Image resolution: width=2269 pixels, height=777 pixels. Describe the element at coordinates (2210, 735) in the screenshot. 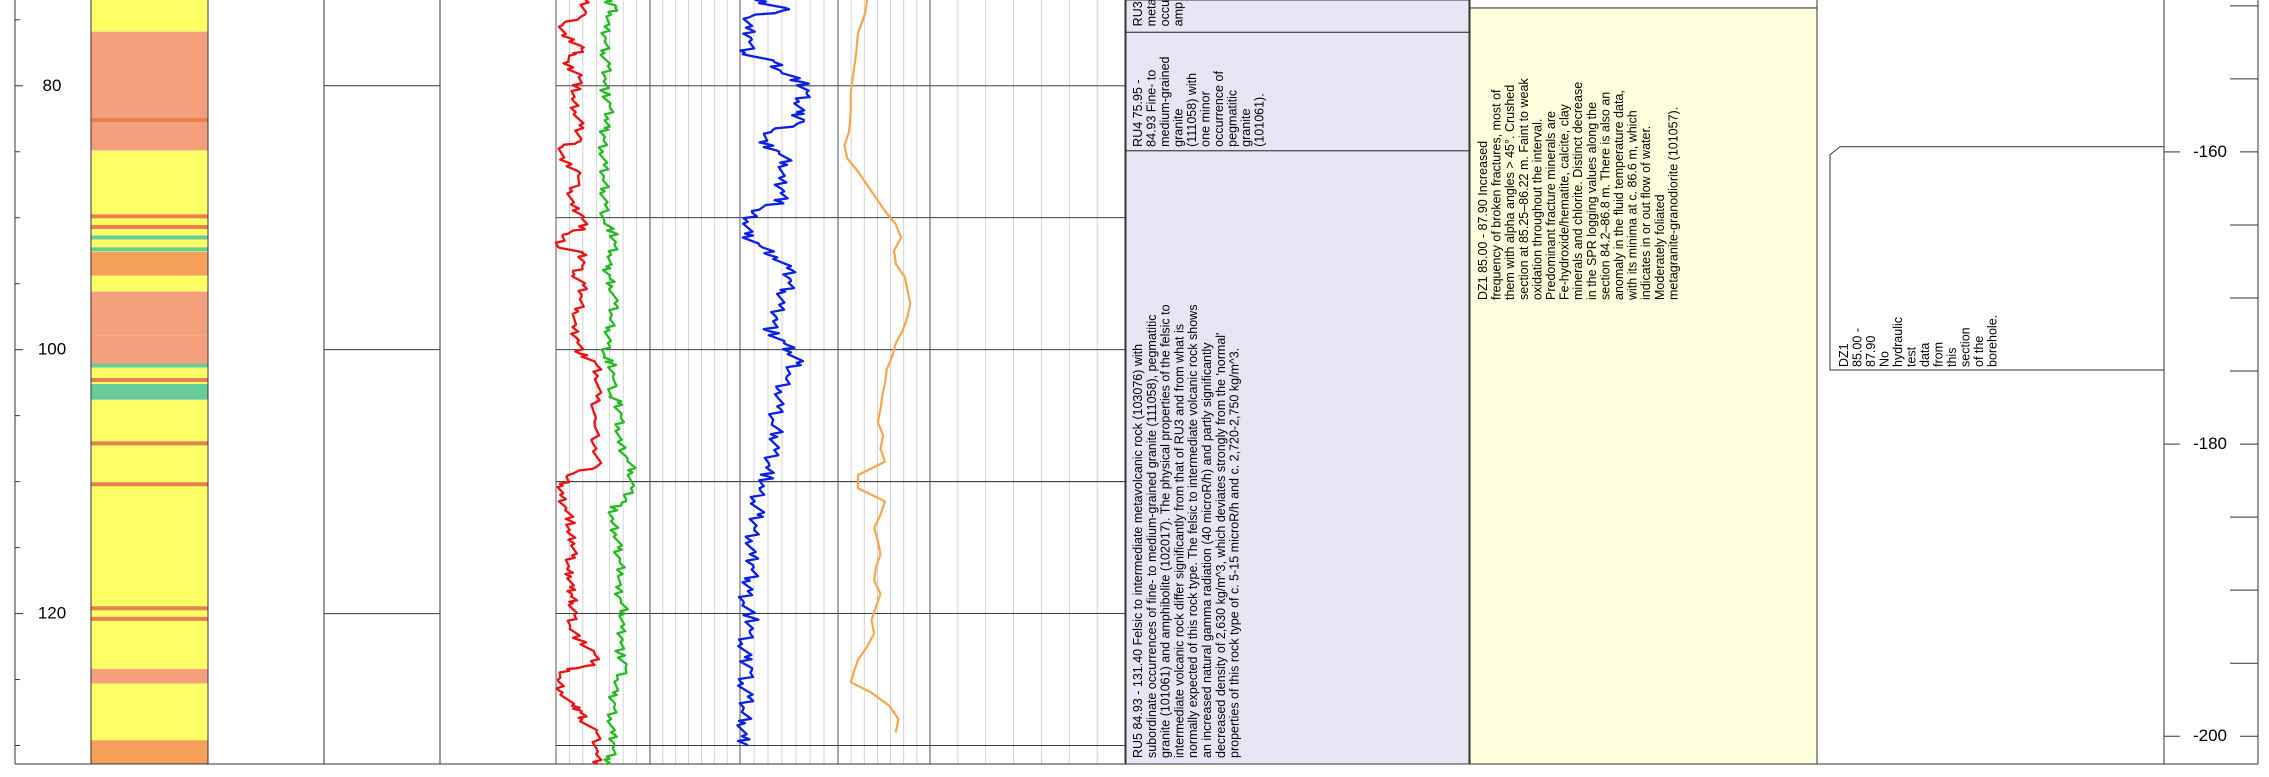

I see `right-axis-tick-label: -200` at that location.